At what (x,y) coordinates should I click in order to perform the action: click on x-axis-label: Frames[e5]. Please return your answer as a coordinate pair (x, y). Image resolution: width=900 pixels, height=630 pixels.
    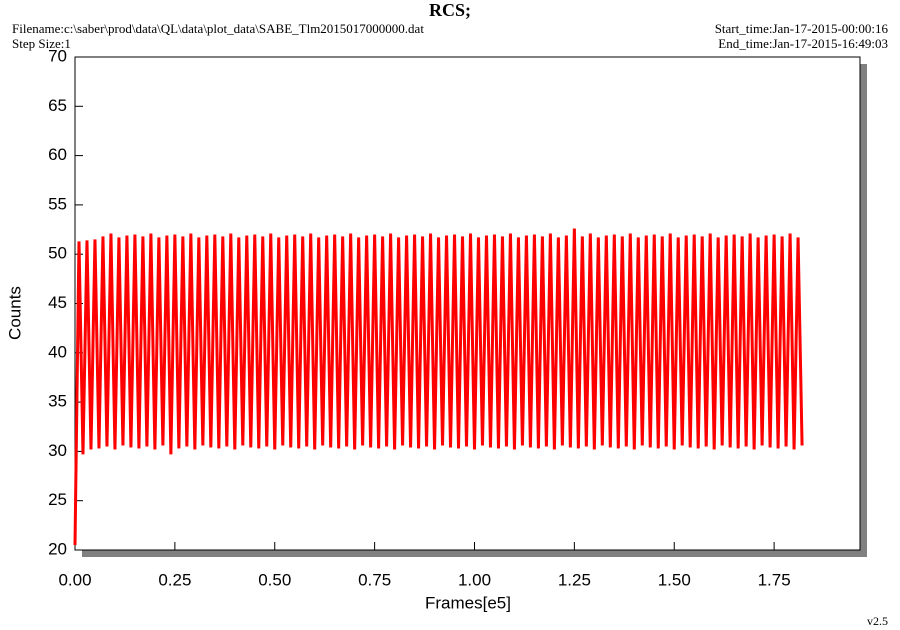
    Looking at the image, I should click on (468, 602).